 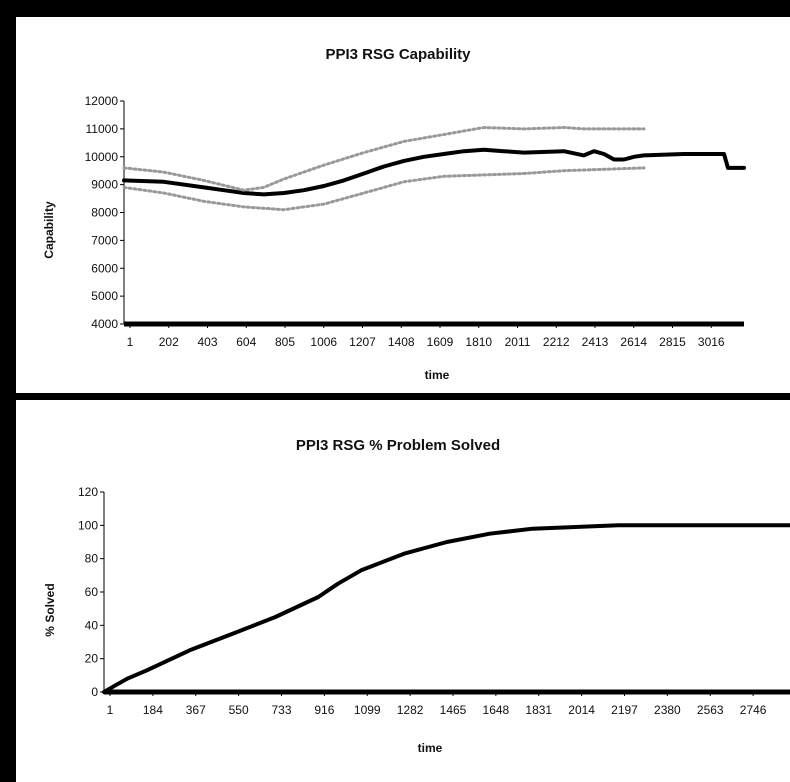 What do you see at coordinates (246, 342) in the screenshot?
I see `x-tick-label: 604` at bounding box center [246, 342].